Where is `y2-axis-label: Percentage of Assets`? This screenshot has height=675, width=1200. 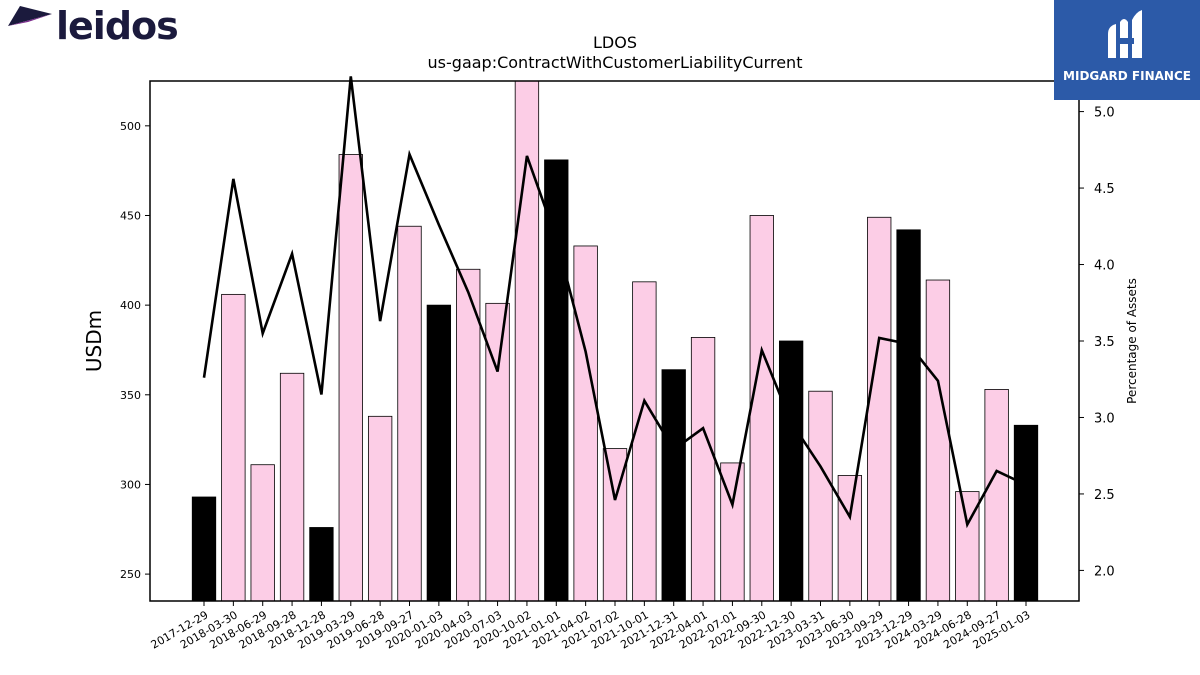
y2-axis-label: Percentage of Assets is located at coordinates (1132, 341).